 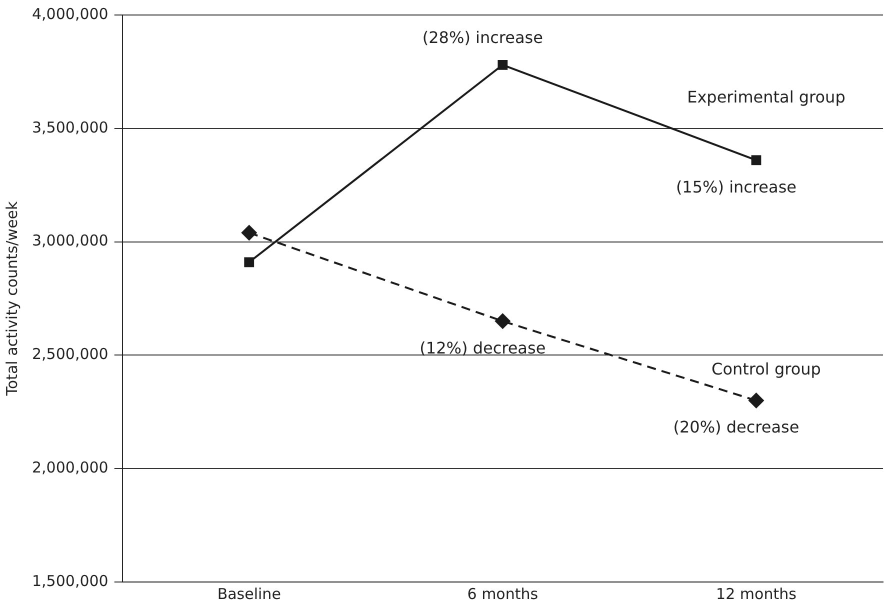 What do you see at coordinates (483, 348) in the screenshot?
I see `annotation: (12%) decrease` at bounding box center [483, 348].